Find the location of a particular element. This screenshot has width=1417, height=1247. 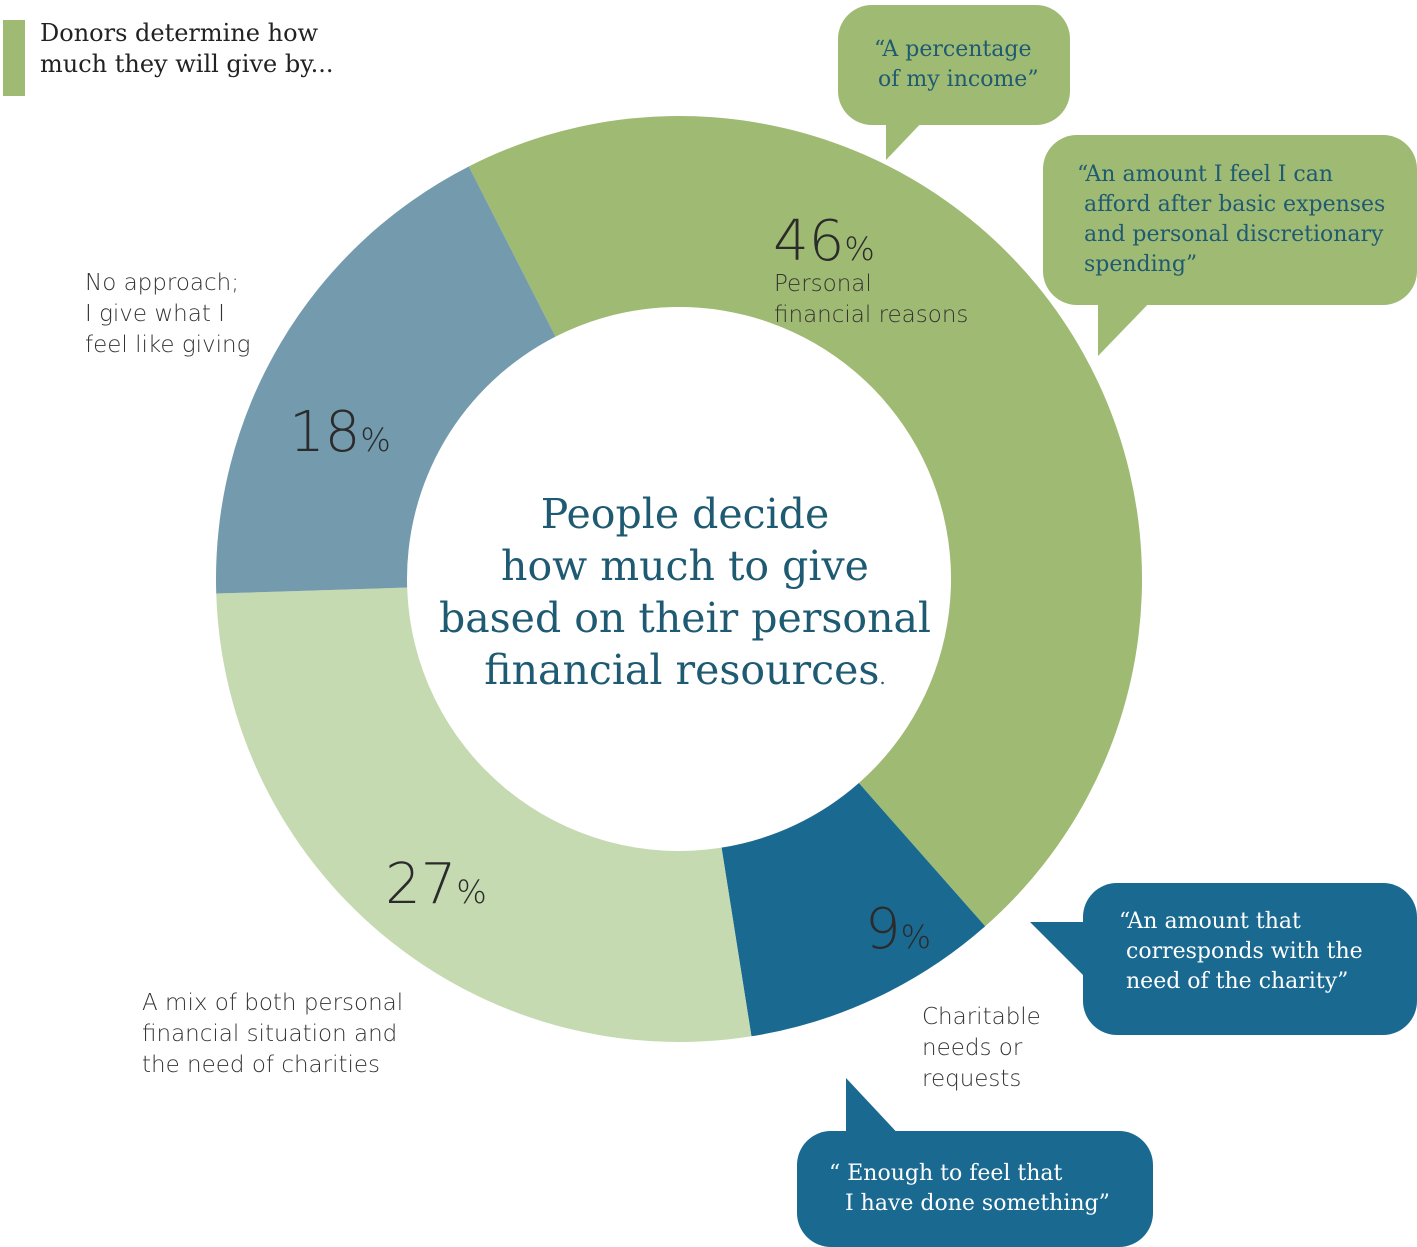

segment-label-line: financial reasons is located at coordinates (871, 315).